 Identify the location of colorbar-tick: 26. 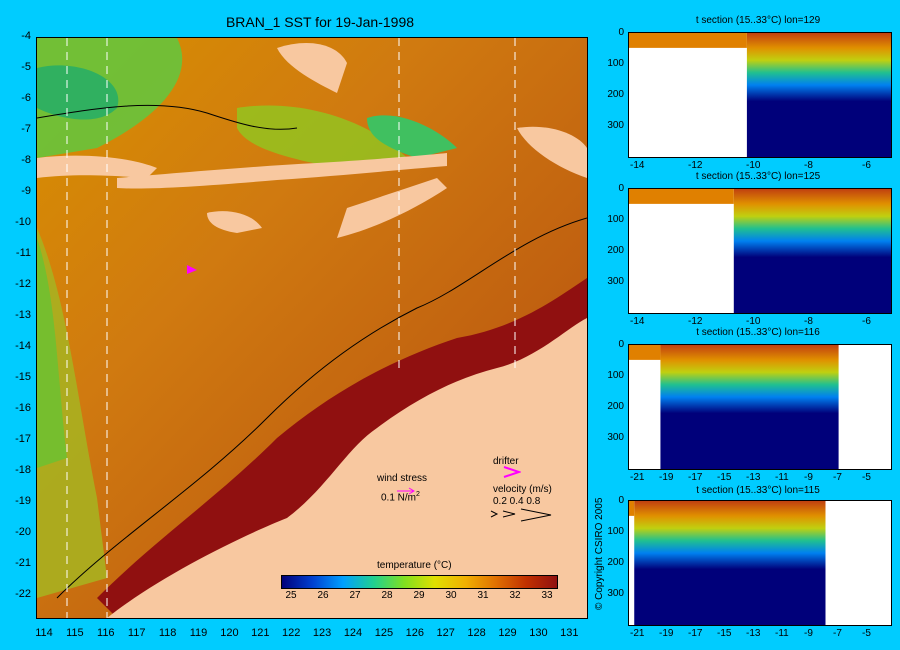
(323, 595).